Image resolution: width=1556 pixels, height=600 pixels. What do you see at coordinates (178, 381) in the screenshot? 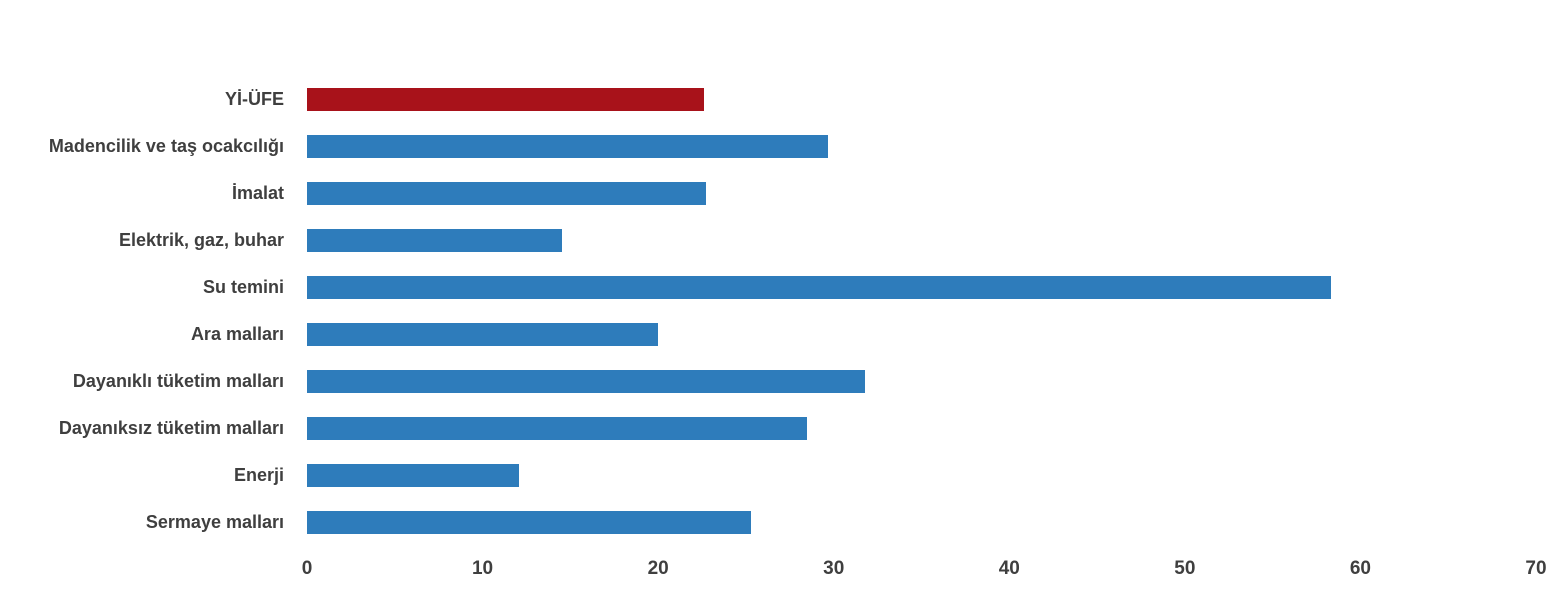
I see `category-label: Dayanıklı tüketim malları` at bounding box center [178, 381].